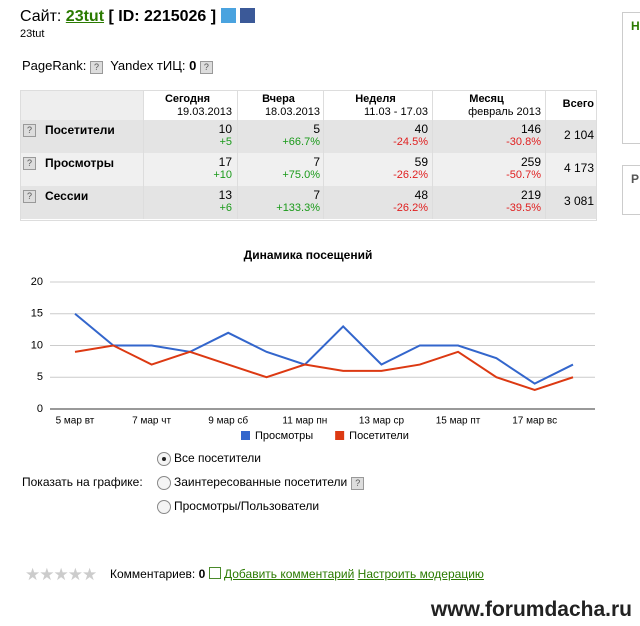 This screenshot has width=640, height=626. I want to click on row-total: 2 104, so click(578, 135).